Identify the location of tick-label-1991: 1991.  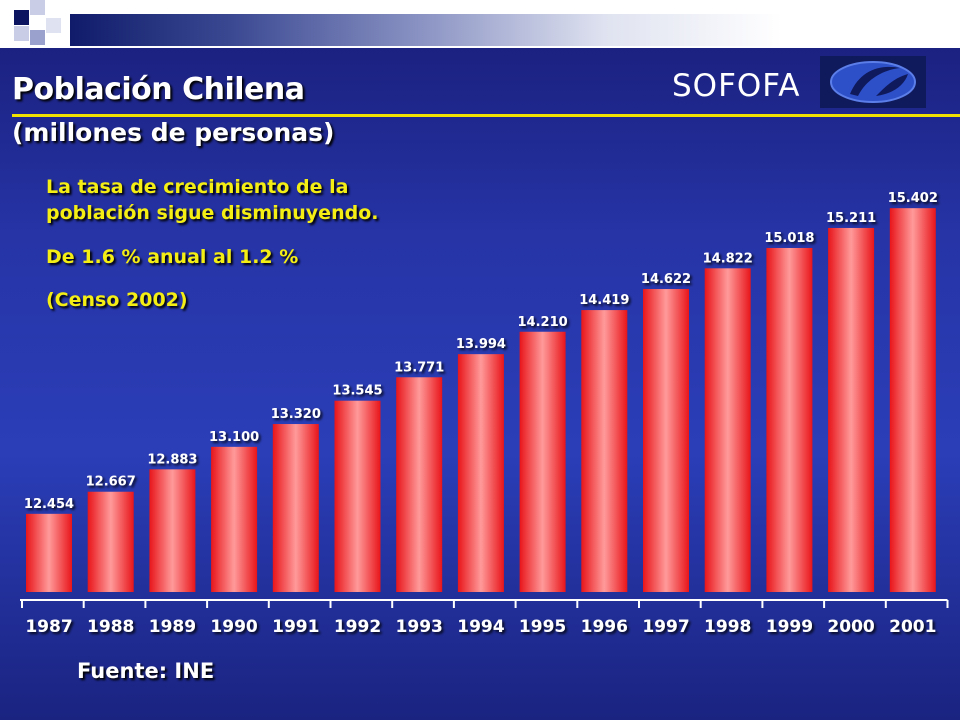
(295, 627).